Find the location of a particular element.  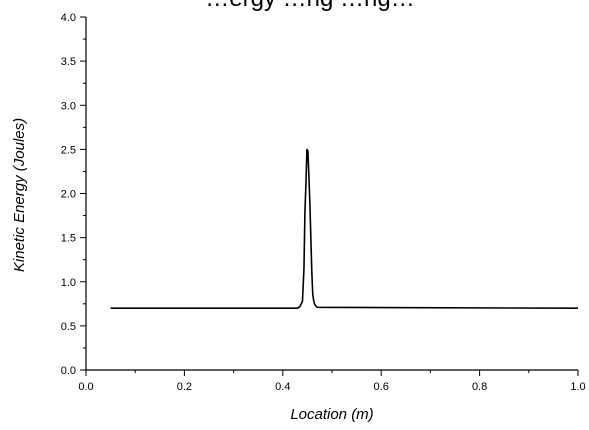

x-tick-label: 0.8 is located at coordinates (479, 387).